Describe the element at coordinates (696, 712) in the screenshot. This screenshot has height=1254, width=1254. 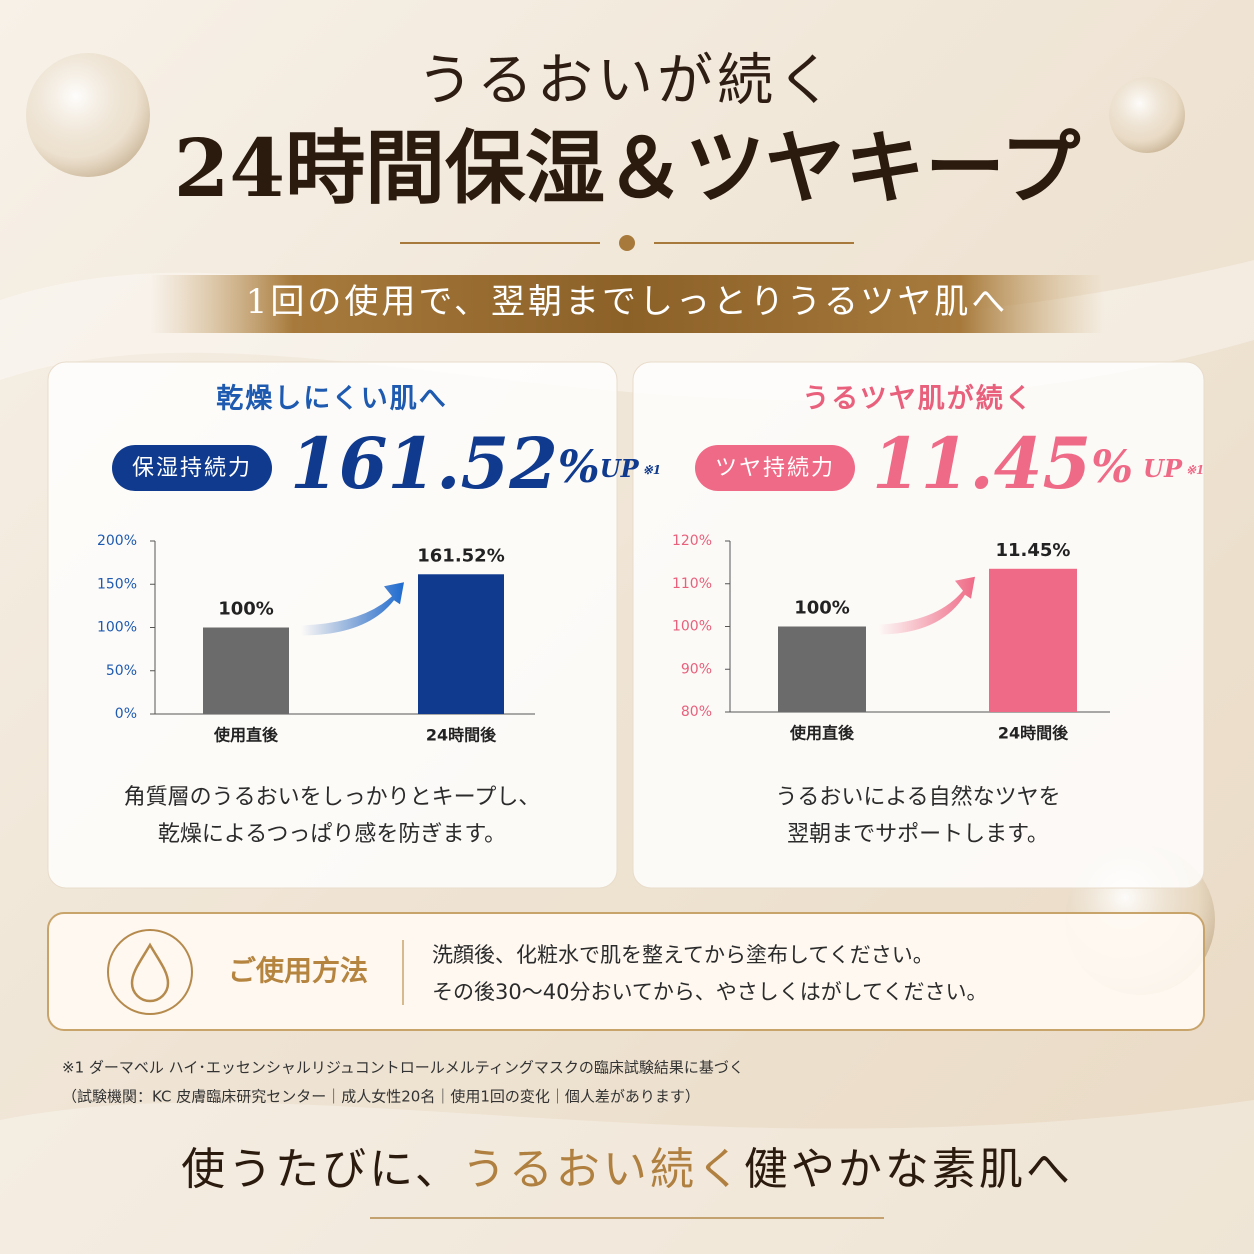
I see `y-tick-label: 80%` at that location.